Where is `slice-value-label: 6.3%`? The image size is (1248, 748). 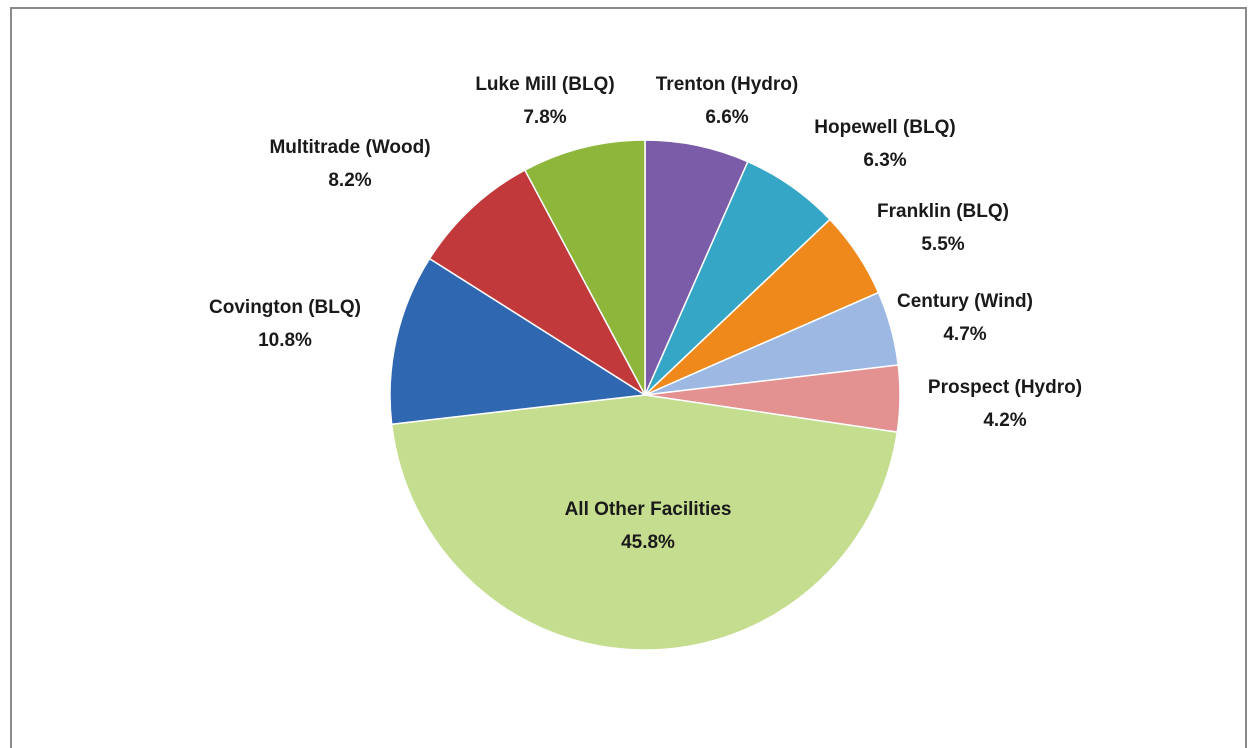
slice-value-label: 6.3% is located at coordinates (884, 160).